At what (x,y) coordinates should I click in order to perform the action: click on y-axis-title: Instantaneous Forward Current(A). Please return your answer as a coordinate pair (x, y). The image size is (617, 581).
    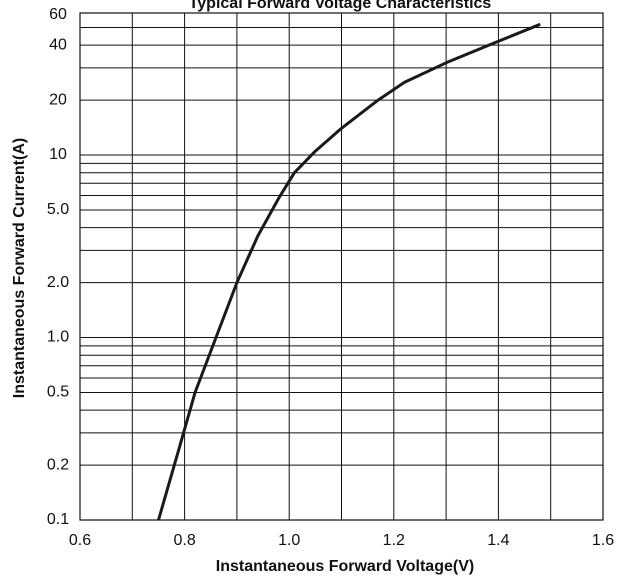
    Looking at the image, I should click on (19, 268).